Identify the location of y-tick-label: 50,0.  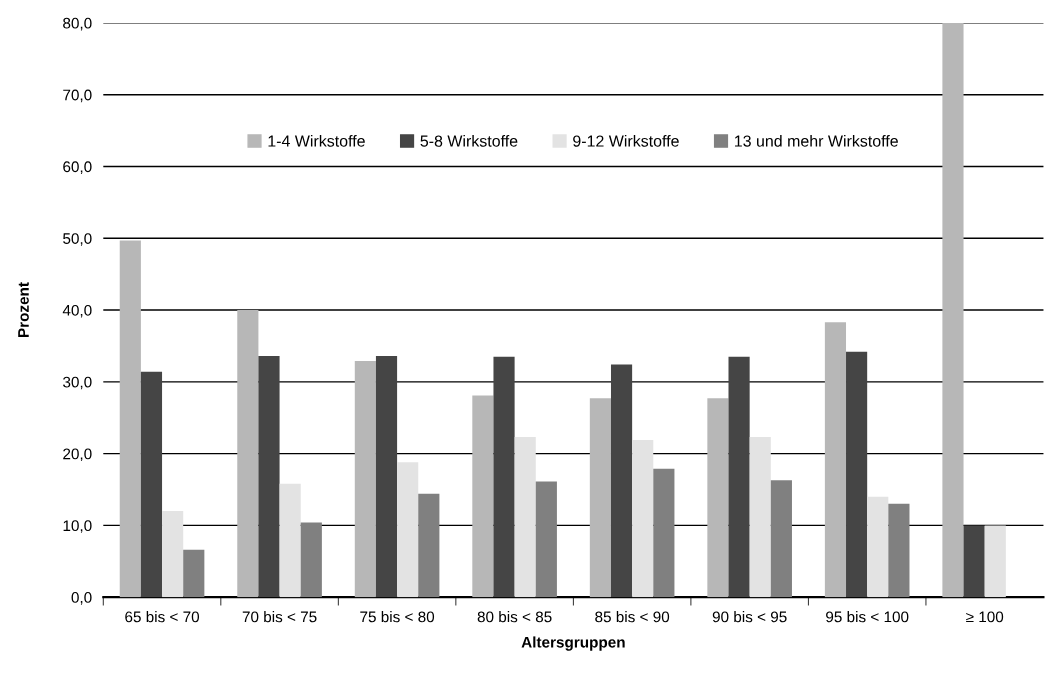
(77, 239).